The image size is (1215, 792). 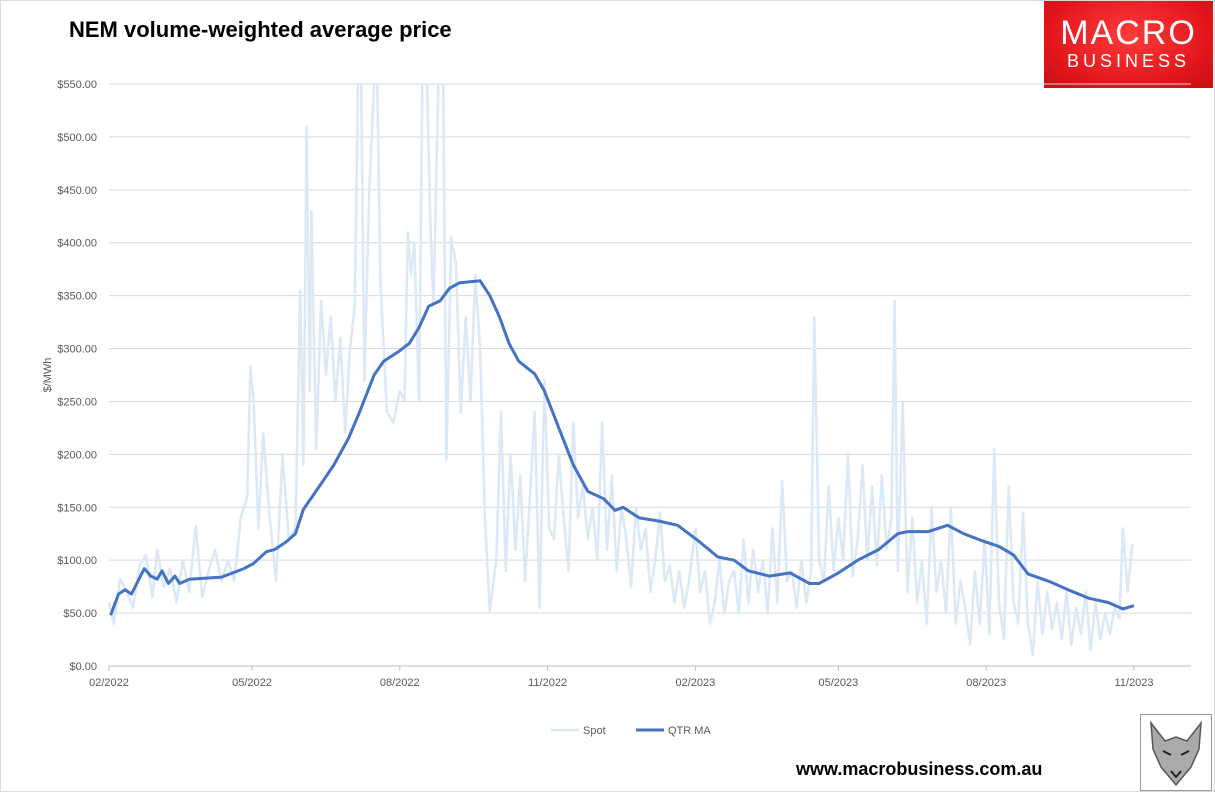 I want to click on y-tick-label: $500.00, so click(x=77, y=138).